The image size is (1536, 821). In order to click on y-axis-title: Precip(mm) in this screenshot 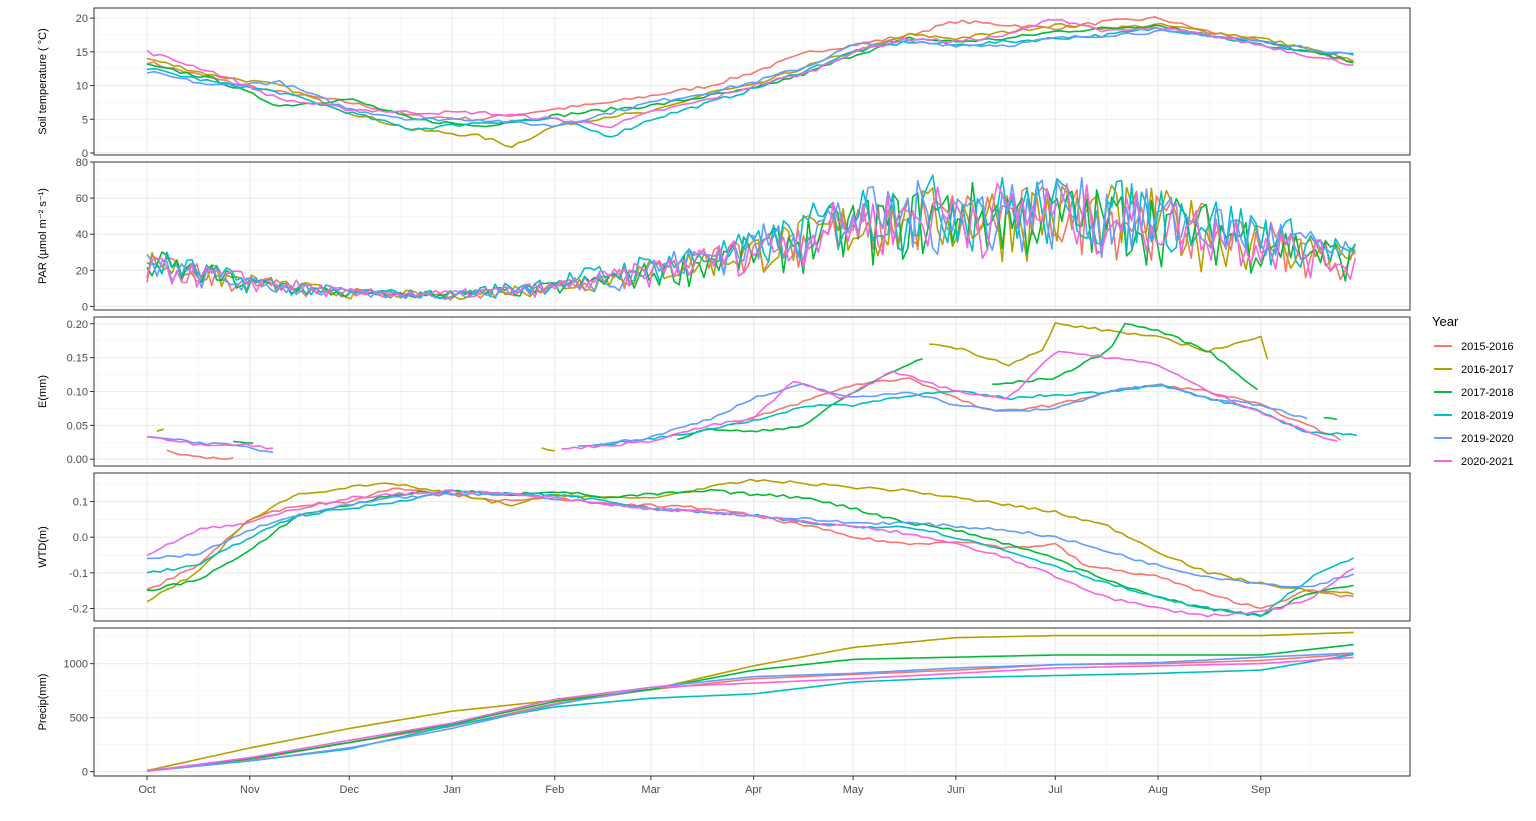, I will do `click(43, 702)`.